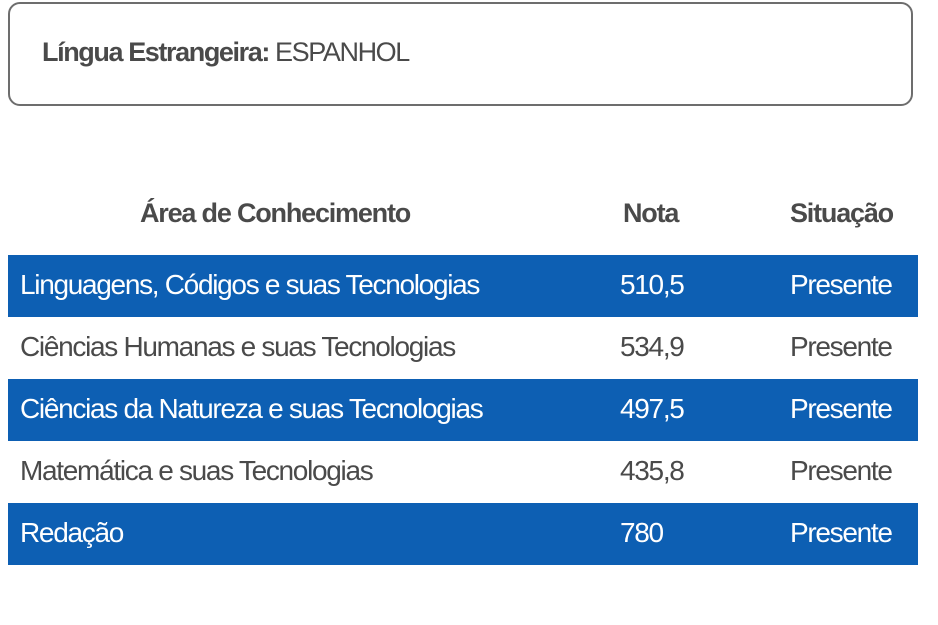  I want to click on row-nota: 780, so click(642, 532).